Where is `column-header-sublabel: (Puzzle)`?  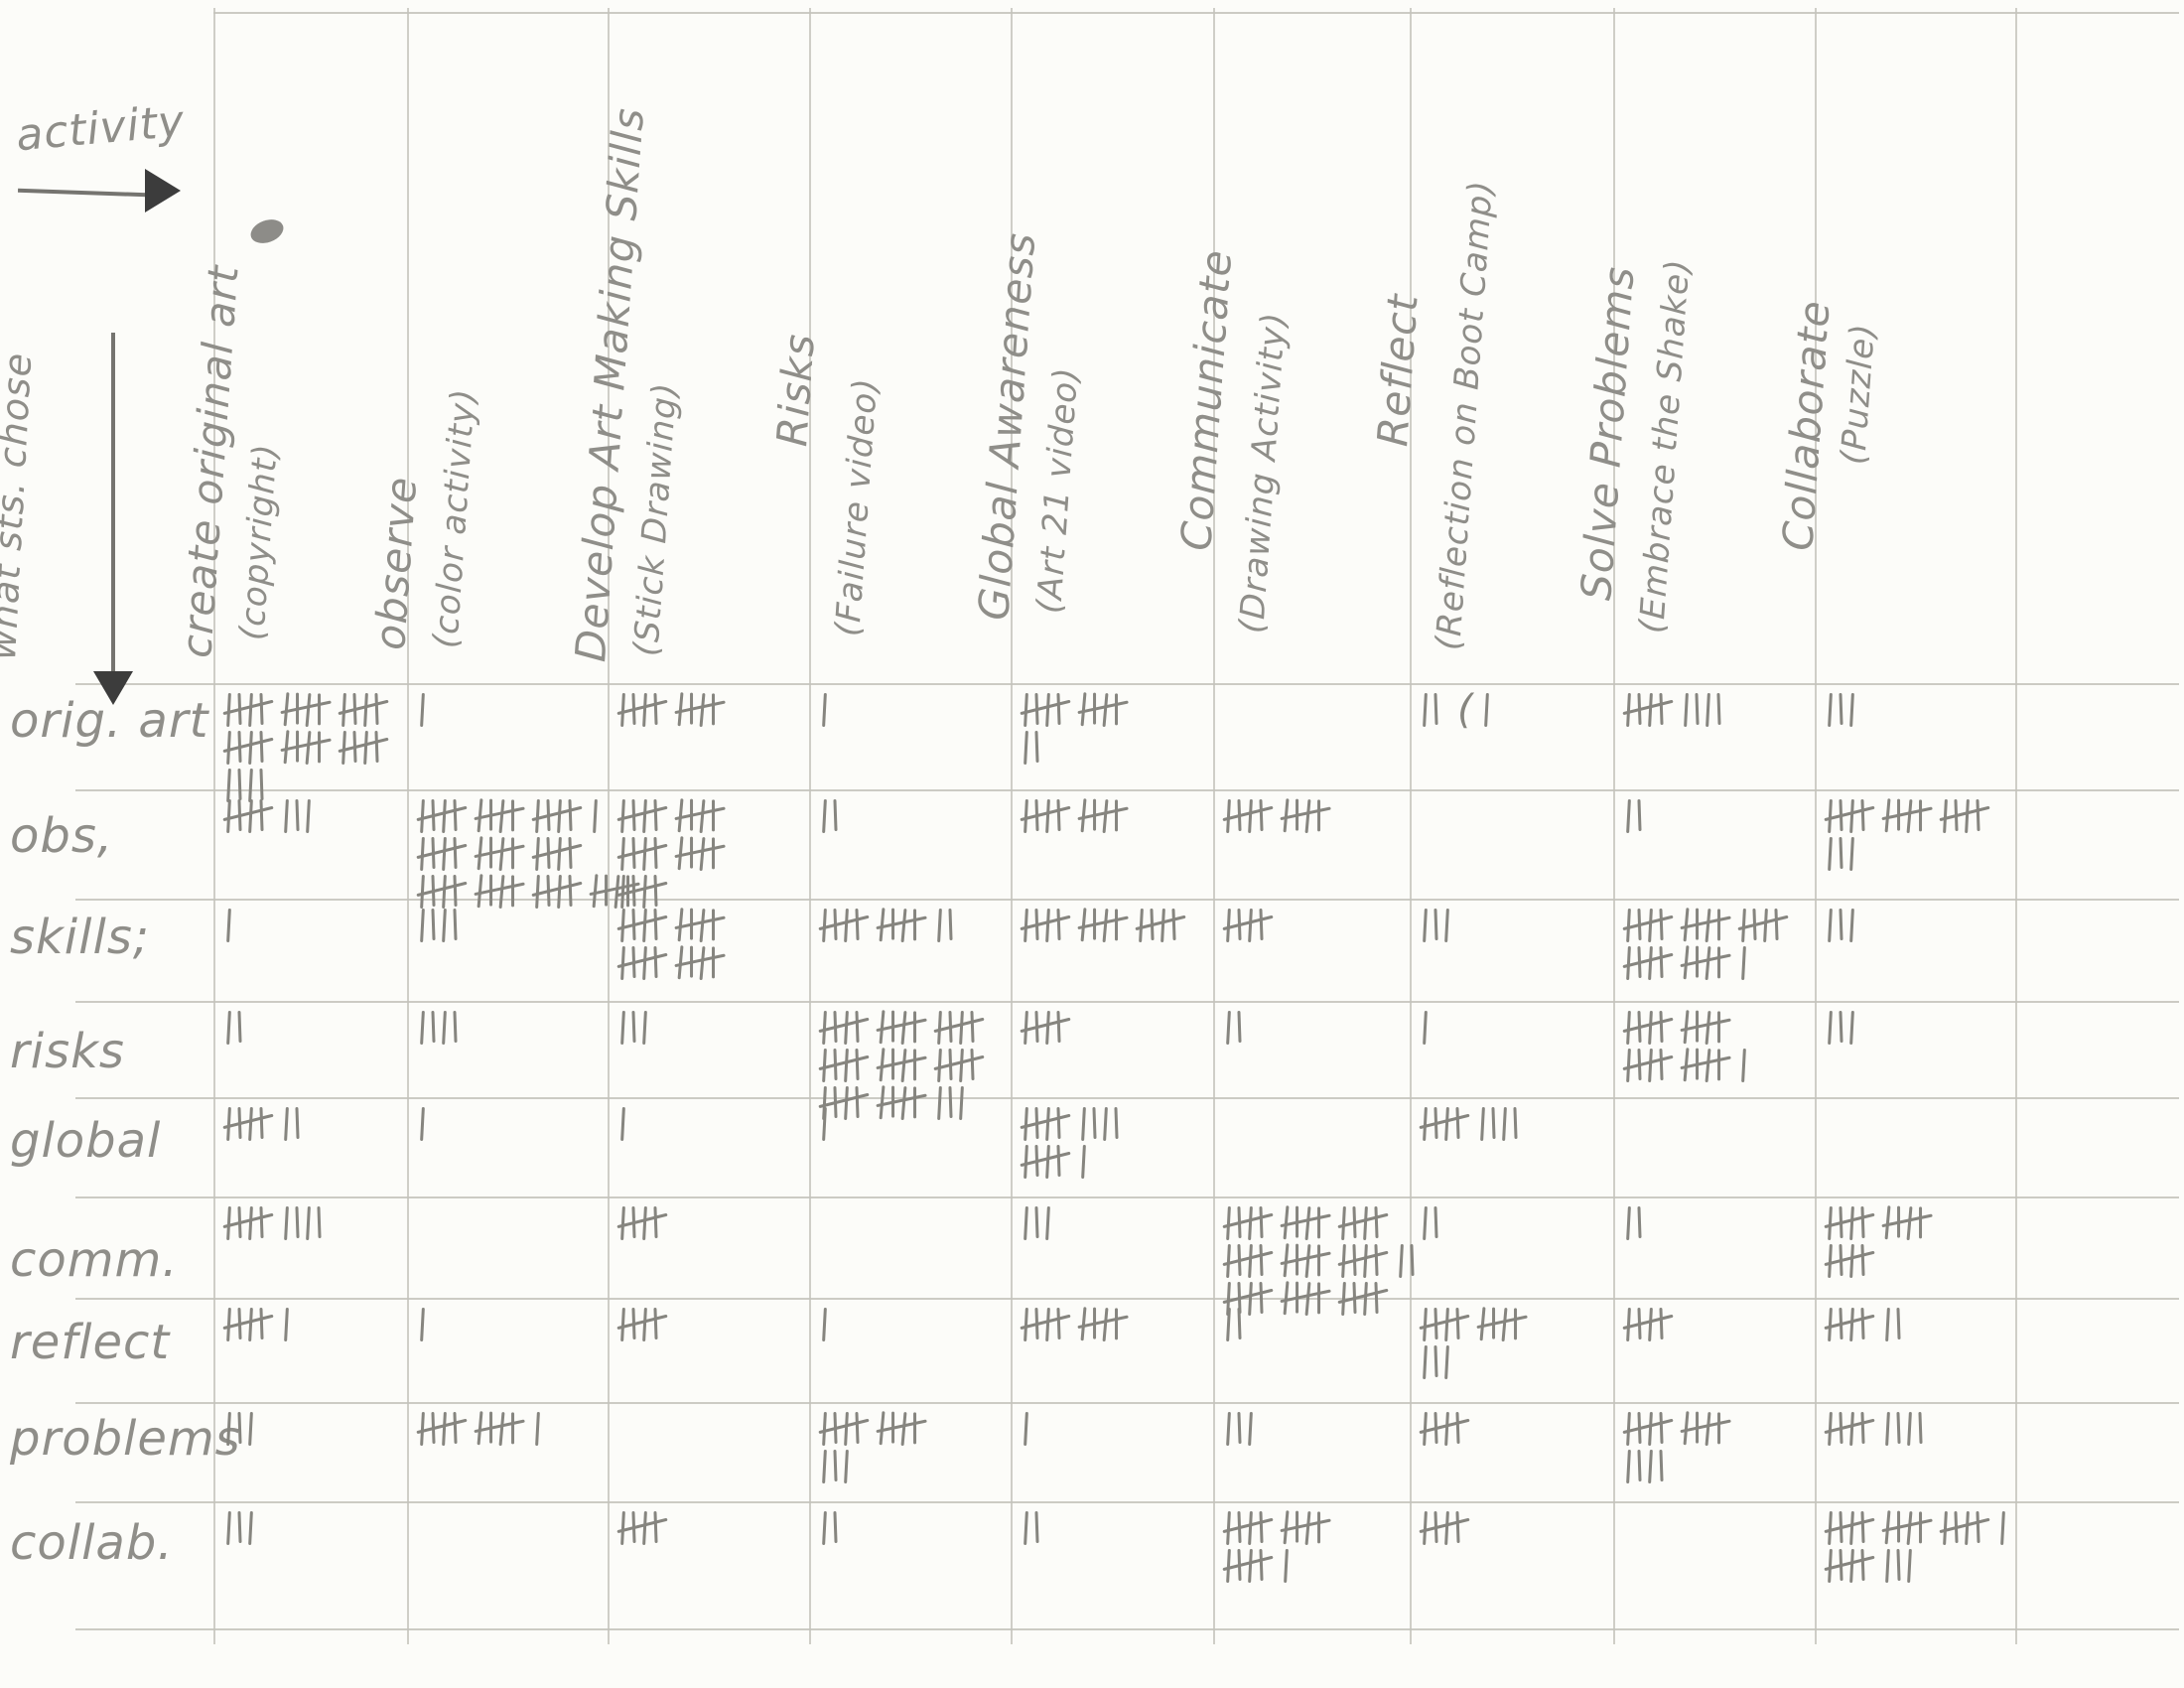 column-header-sublabel: (Puzzle) is located at coordinates (1858, 394).